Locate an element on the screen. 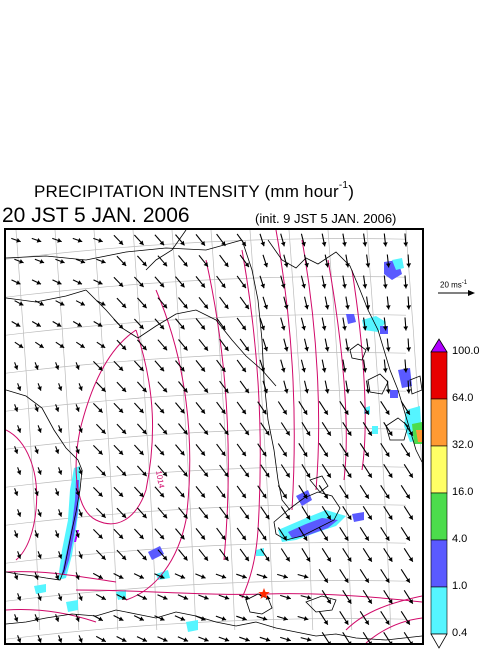 This screenshot has height=650, width=500. meridian-line is located at coordinates (67, 430).